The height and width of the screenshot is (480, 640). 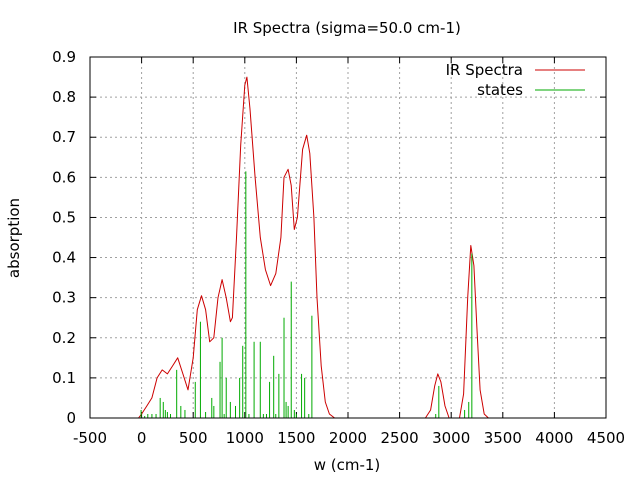 I want to click on y-axis-label: absorption, so click(x=14, y=238).